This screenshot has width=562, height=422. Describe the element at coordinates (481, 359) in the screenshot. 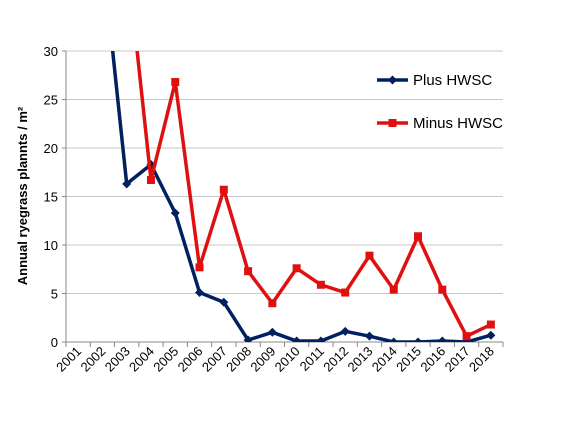

I see `x-tick-label: 2018` at that location.